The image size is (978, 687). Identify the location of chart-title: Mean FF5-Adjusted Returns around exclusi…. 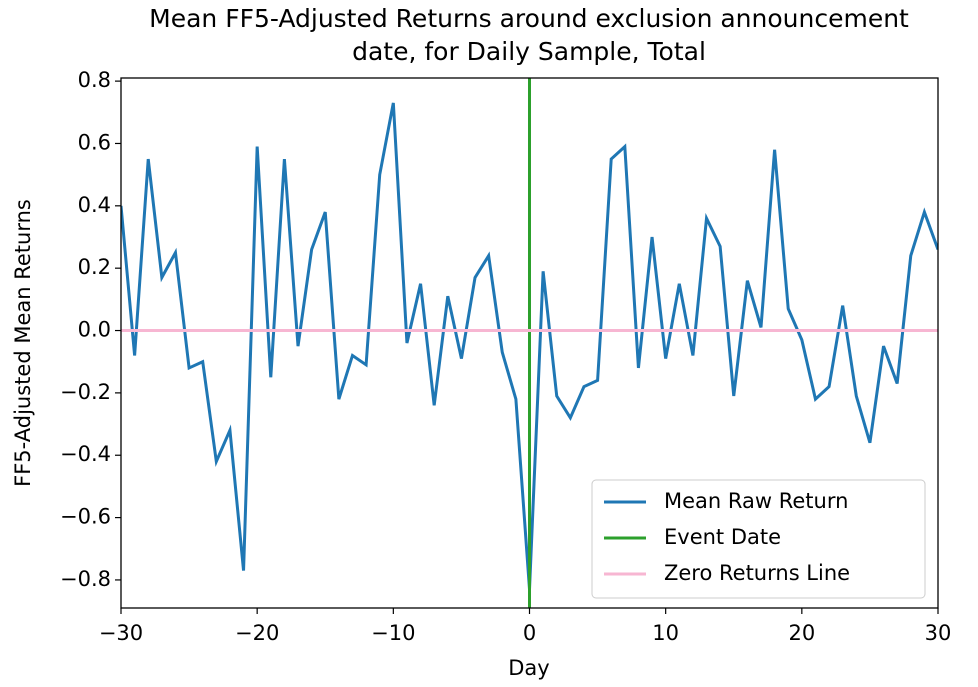
(529, 18).